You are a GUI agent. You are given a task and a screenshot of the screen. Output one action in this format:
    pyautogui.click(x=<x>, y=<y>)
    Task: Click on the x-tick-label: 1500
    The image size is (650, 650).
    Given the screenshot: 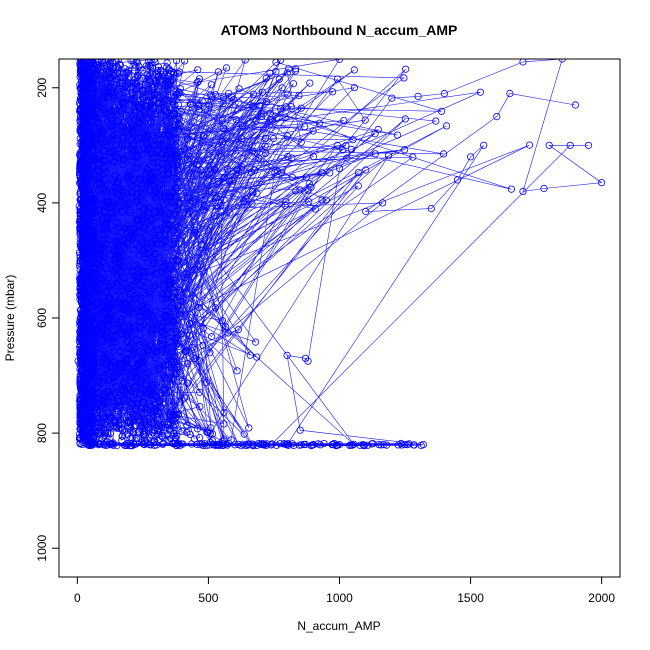 What is the action you would take?
    pyautogui.click(x=470, y=598)
    